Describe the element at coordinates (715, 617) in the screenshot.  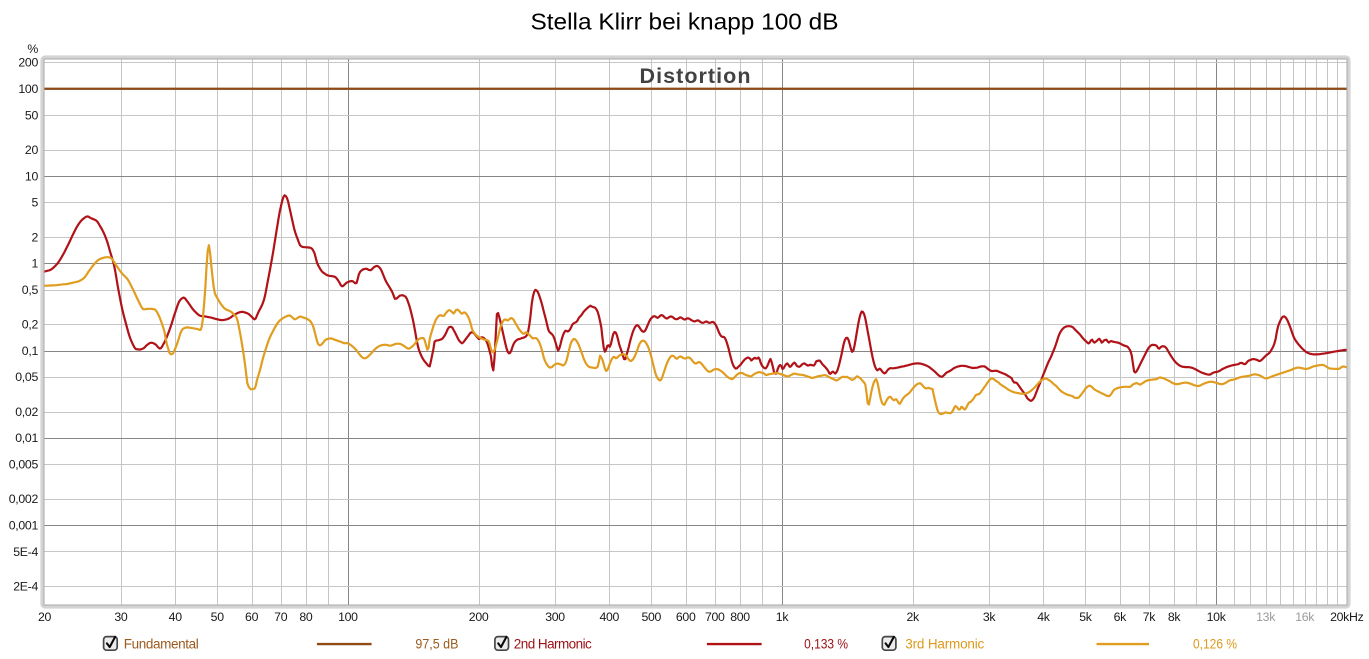
I see `svg-text: 700` at that location.